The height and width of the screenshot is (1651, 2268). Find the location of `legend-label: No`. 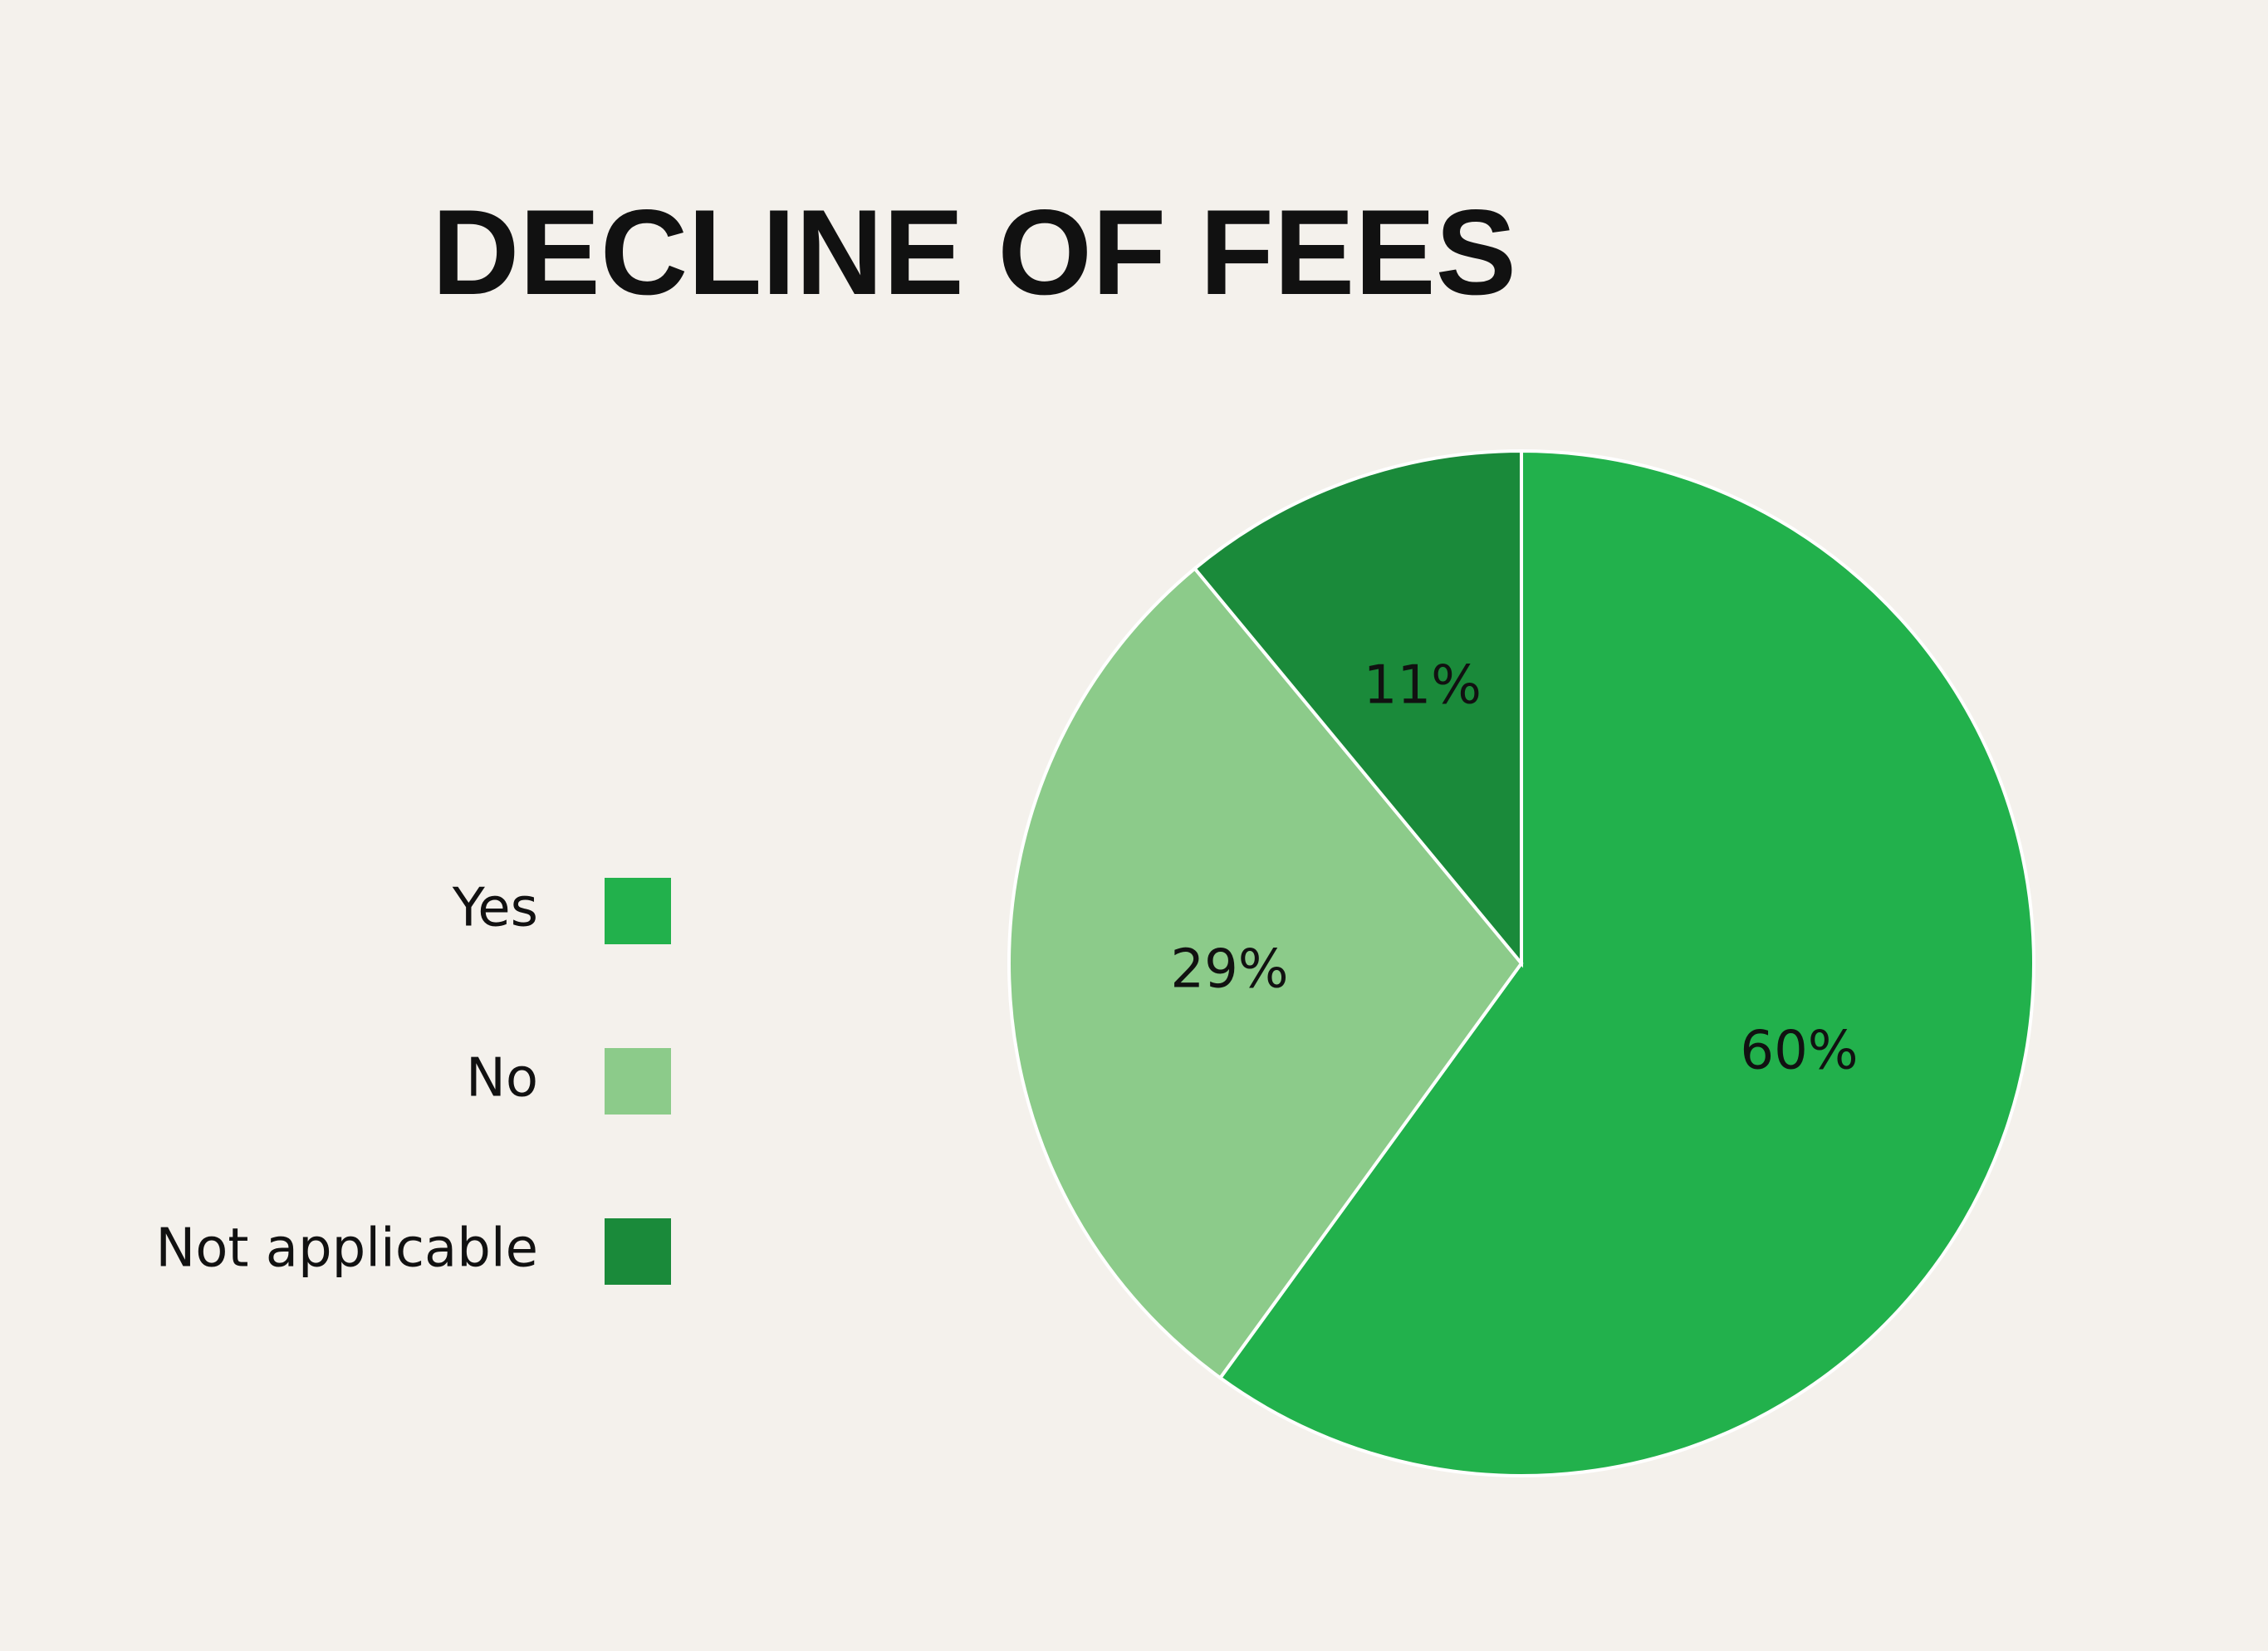

legend-label: No is located at coordinates (502, 1079).